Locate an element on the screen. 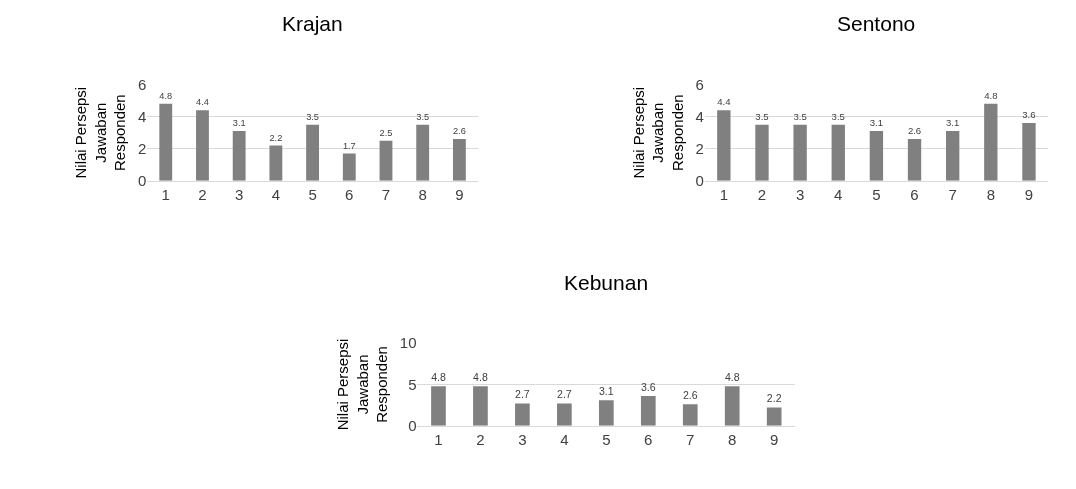 This screenshot has height=489, width=1076. chart-title: Krajan is located at coordinates (312, 23).